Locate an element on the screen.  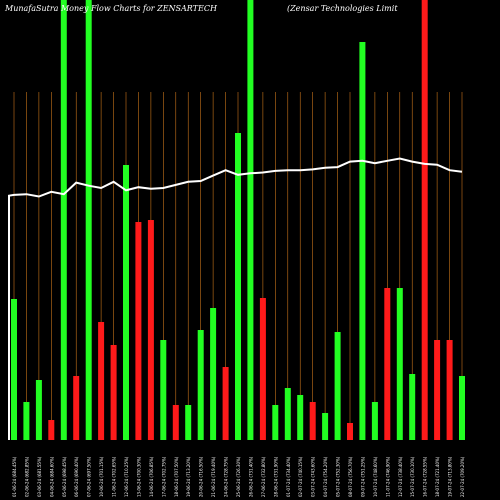
x-tick-label: 04-07-24 (754.20%) is located at coordinates (325, 476).